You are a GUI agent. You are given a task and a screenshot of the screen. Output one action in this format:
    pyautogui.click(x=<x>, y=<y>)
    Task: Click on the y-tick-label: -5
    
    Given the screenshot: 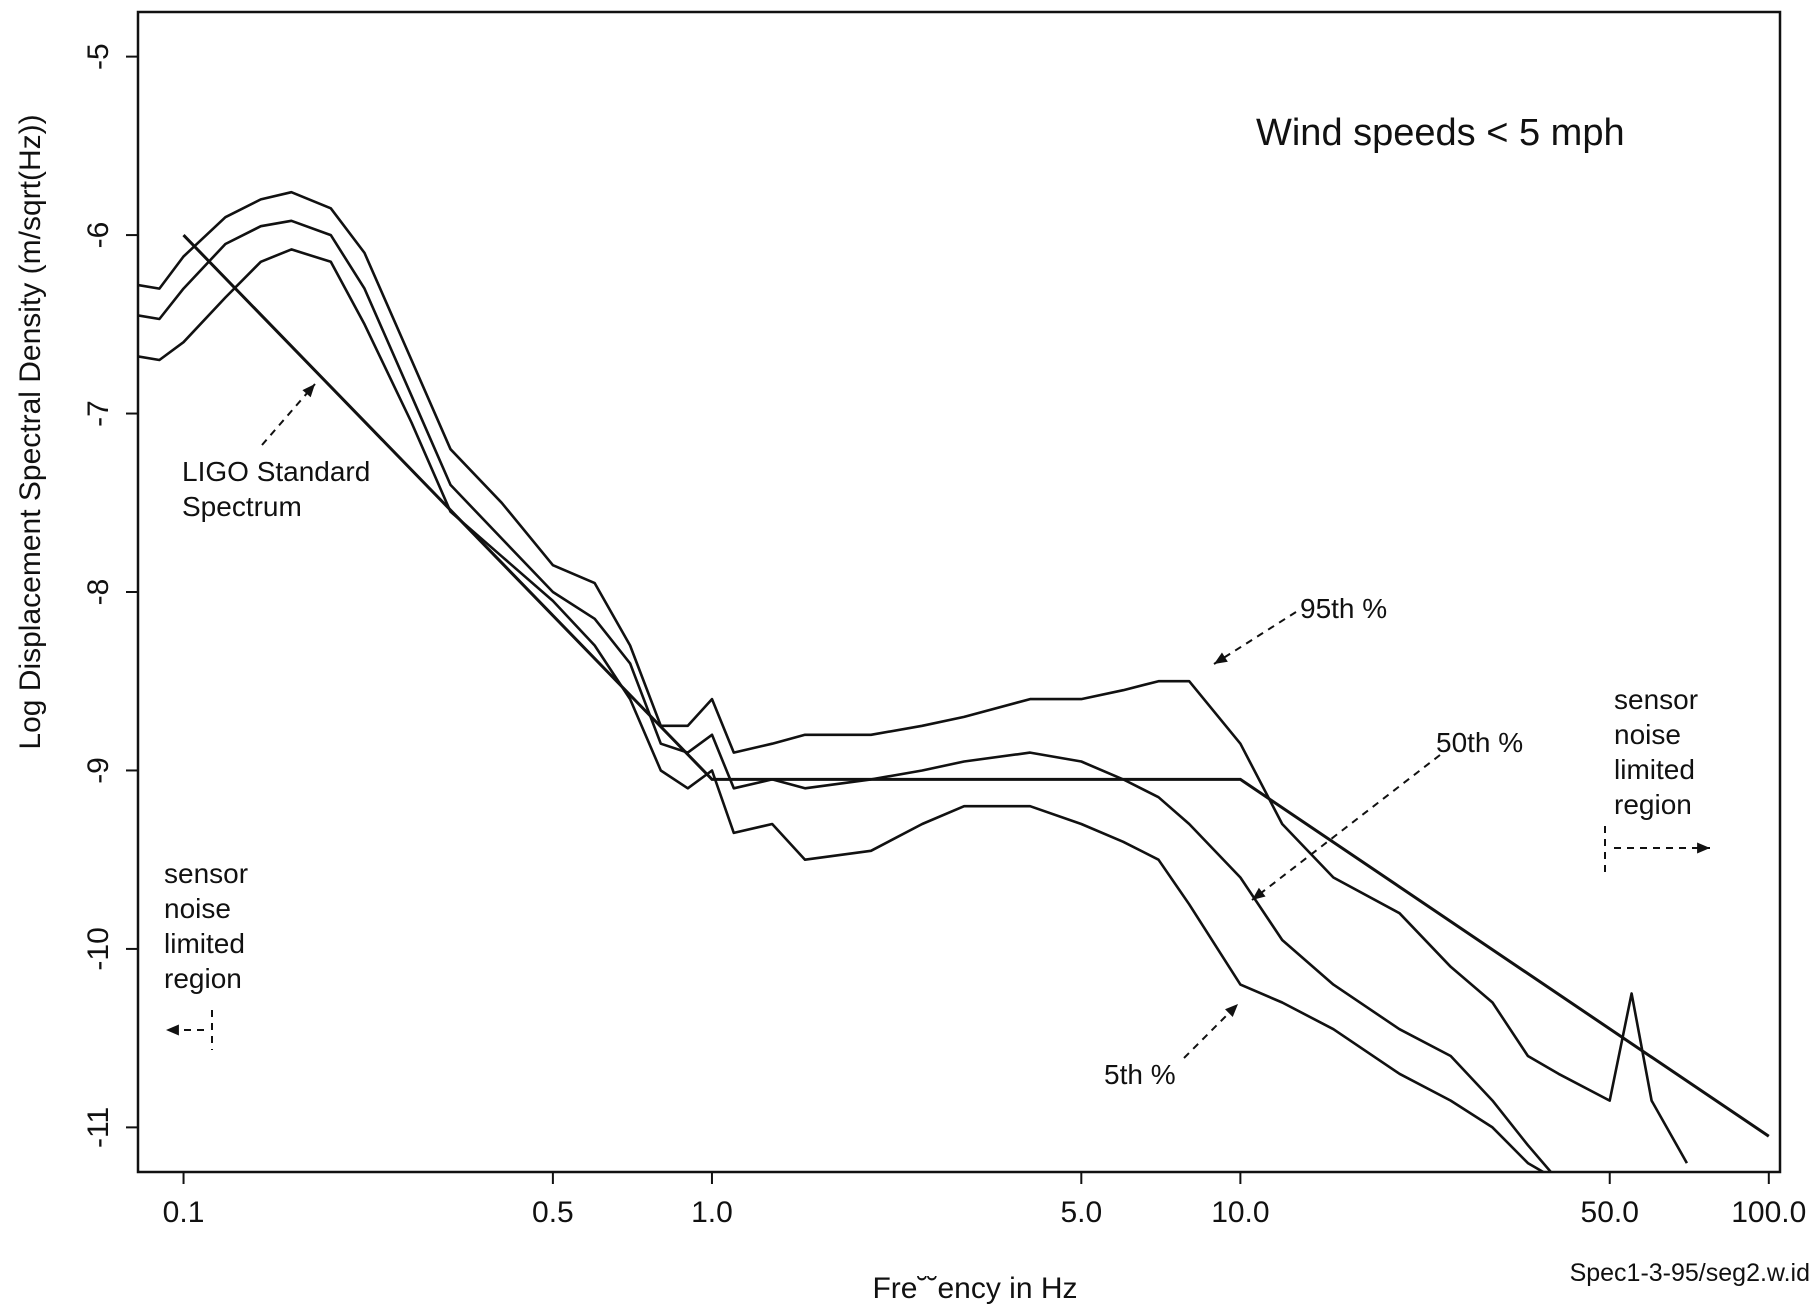 What is the action you would take?
    pyautogui.click(x=98, y=56)
    